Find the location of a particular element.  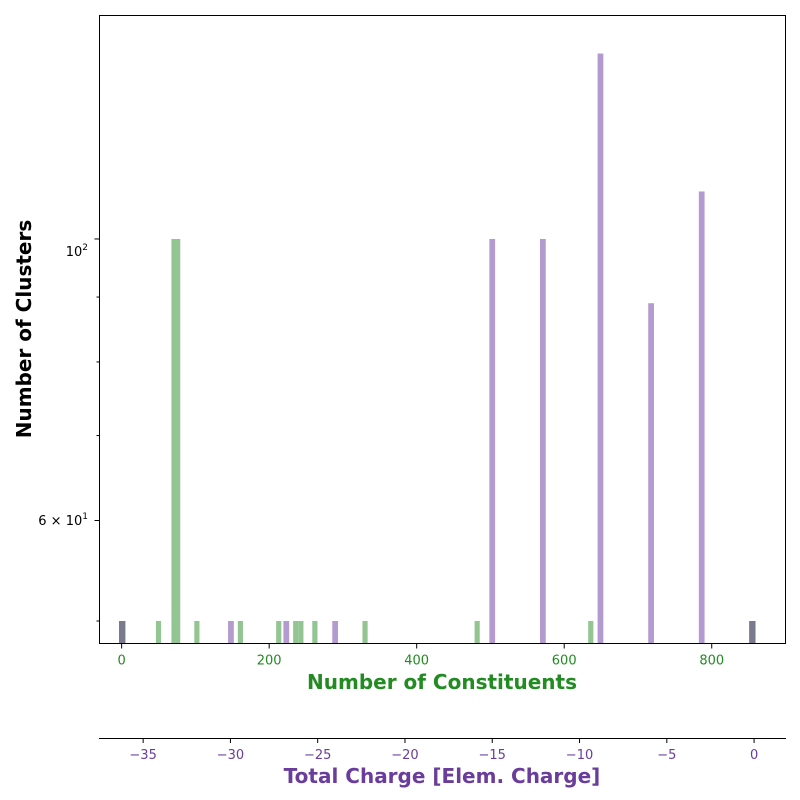

x-primary-tick-label: 200 is located at coordinates (269, 661).